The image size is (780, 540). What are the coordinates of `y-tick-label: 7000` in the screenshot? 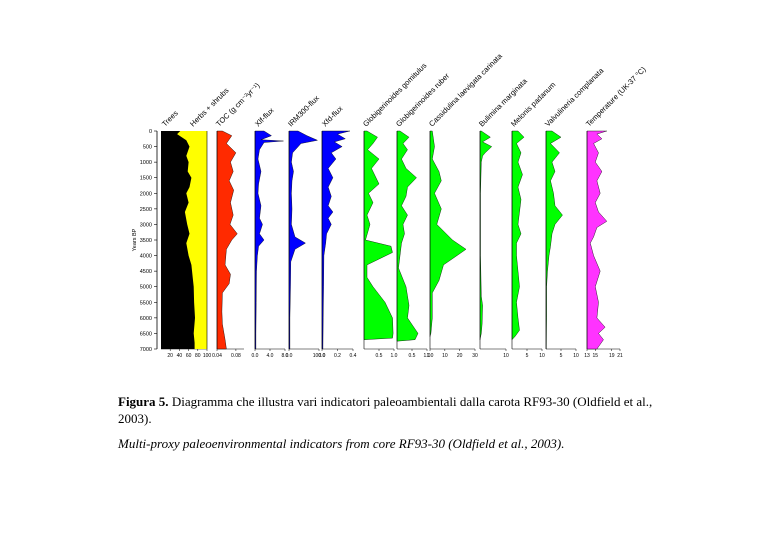 It's located at (146, 350).